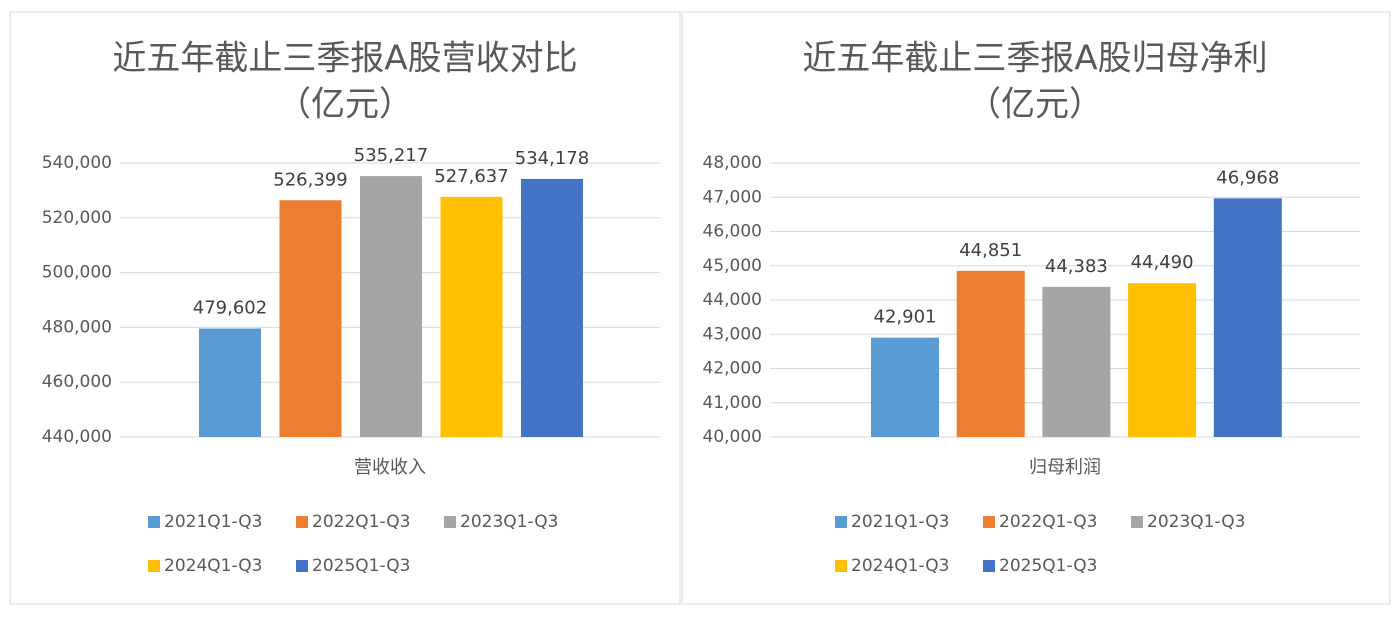  Describe the element at coordinates (77, 327) in the screenshot. I see `y-tick-label: 480,000` at that location.